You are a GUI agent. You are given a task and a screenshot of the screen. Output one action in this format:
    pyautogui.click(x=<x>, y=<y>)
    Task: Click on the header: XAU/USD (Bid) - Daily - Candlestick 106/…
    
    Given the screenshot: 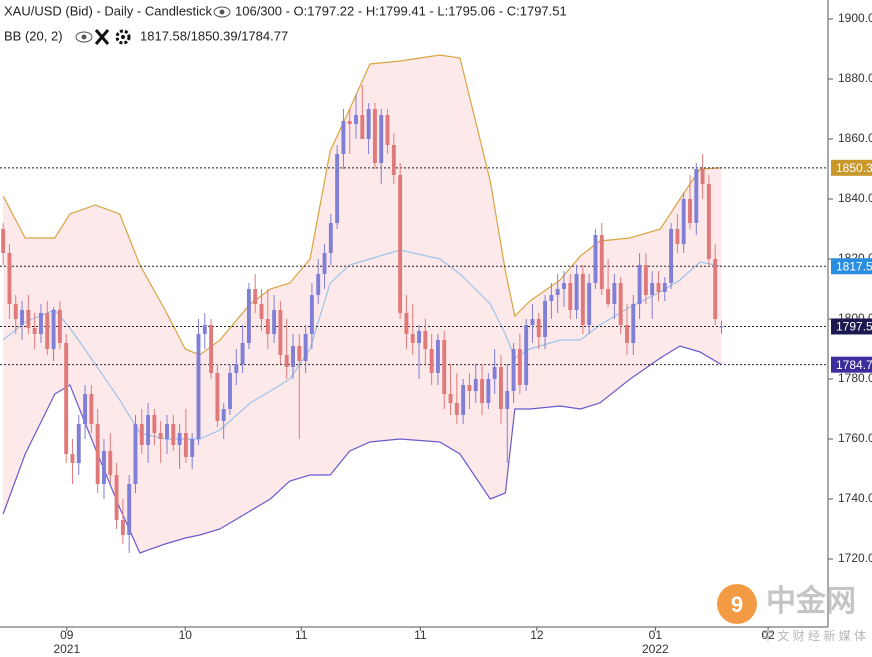 What is the action you would take?
    pyautogui.click(x=285, y=24)
    